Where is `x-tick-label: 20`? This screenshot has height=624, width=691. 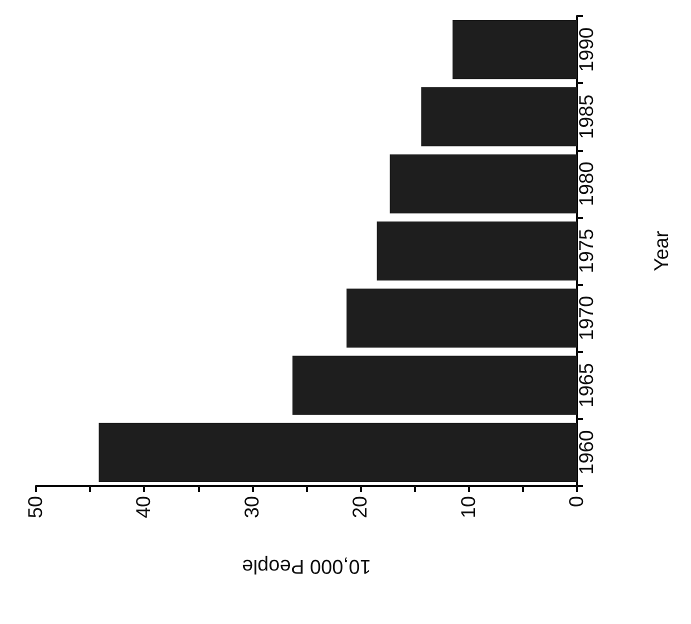 x-tick-label: 20 is located at coordinates (361, 507).